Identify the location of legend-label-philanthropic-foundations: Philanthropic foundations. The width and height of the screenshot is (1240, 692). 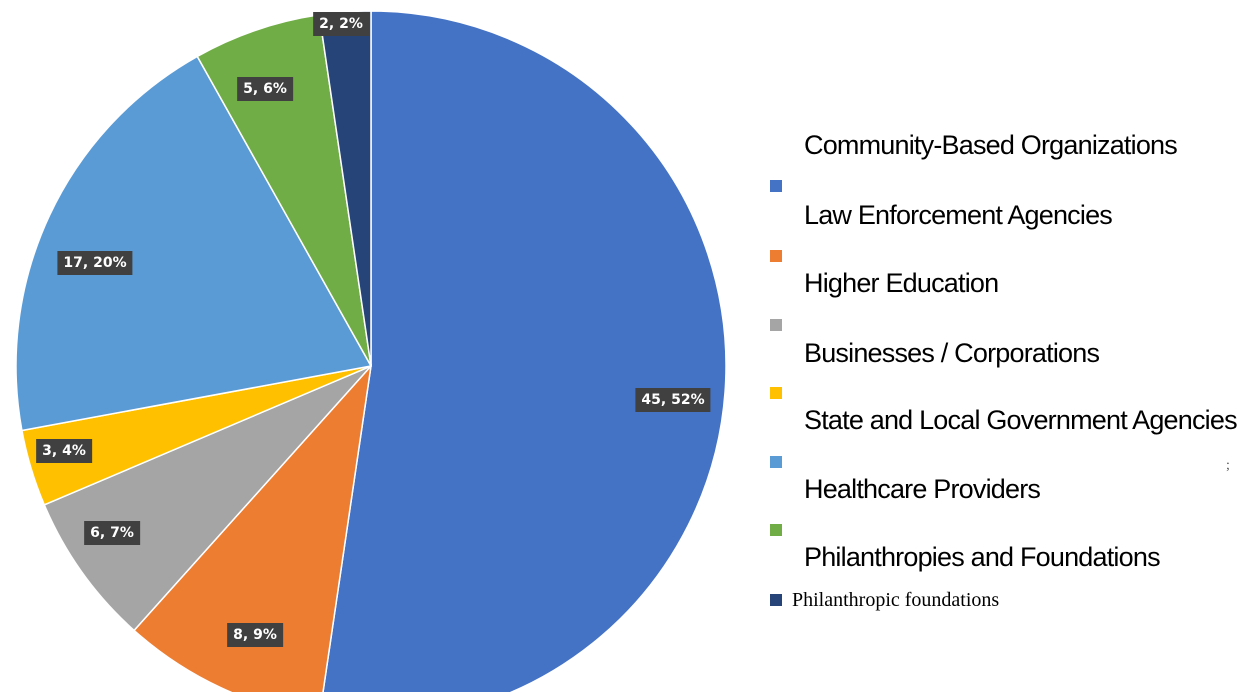
(896, 600).